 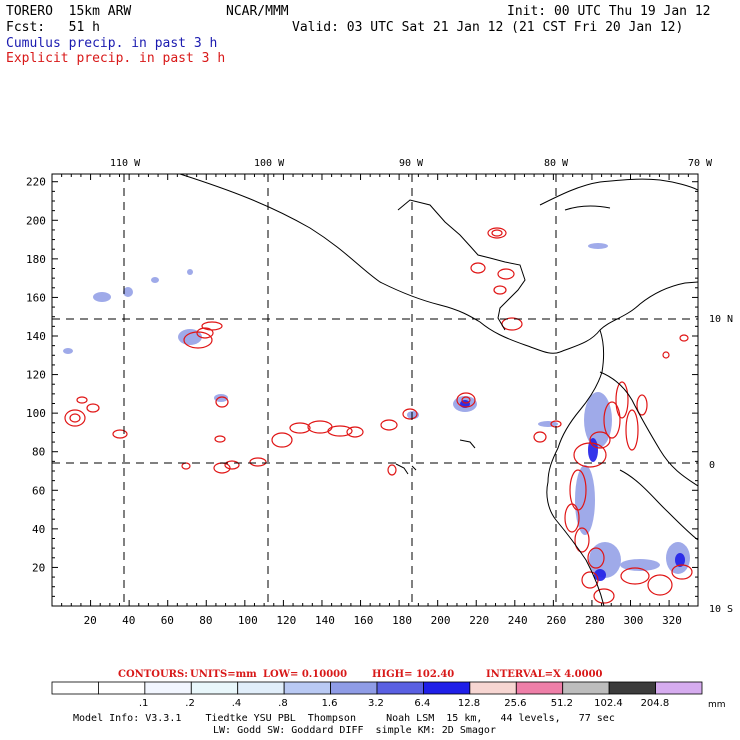 What do you see at coordinates (269, 163) in the screenshot?
I see `lon-label-100w: 100 W` at bounding box center [269, 163].